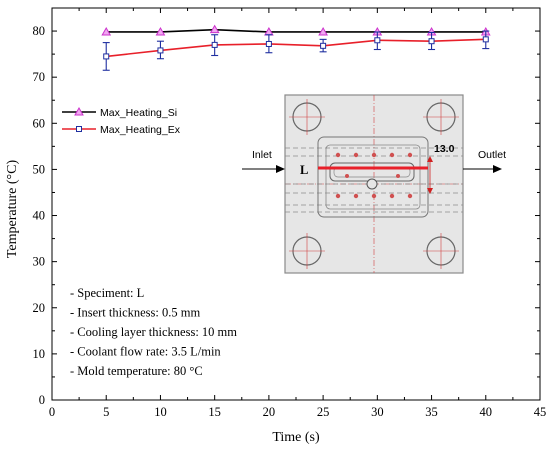  What do you see at coordinates (486, 412) in the screenshot?
I see `x-tick-label: 40` at bounding box center [486, 412].